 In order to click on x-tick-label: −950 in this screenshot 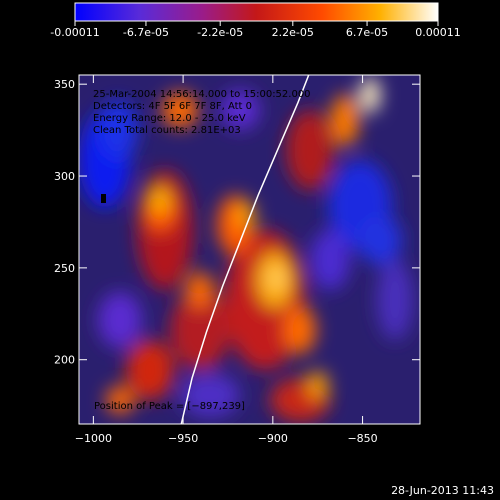, I will do `click(183, 438)`.